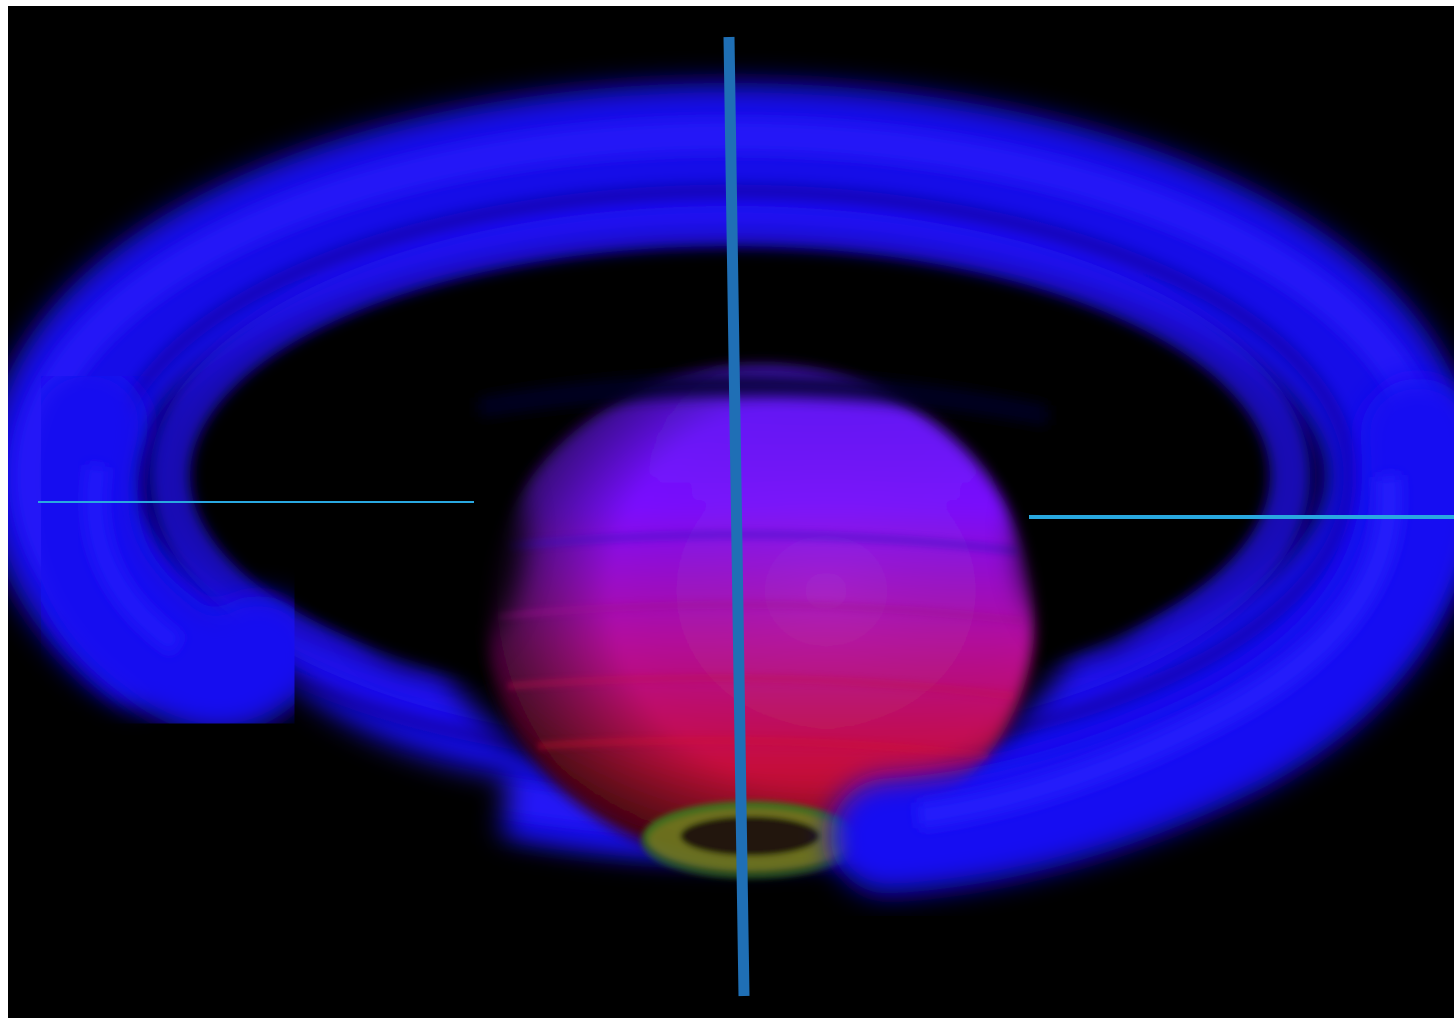 This screenshot has height=1024, width=1454. I want to click on pole-glow, so click(750, 840).